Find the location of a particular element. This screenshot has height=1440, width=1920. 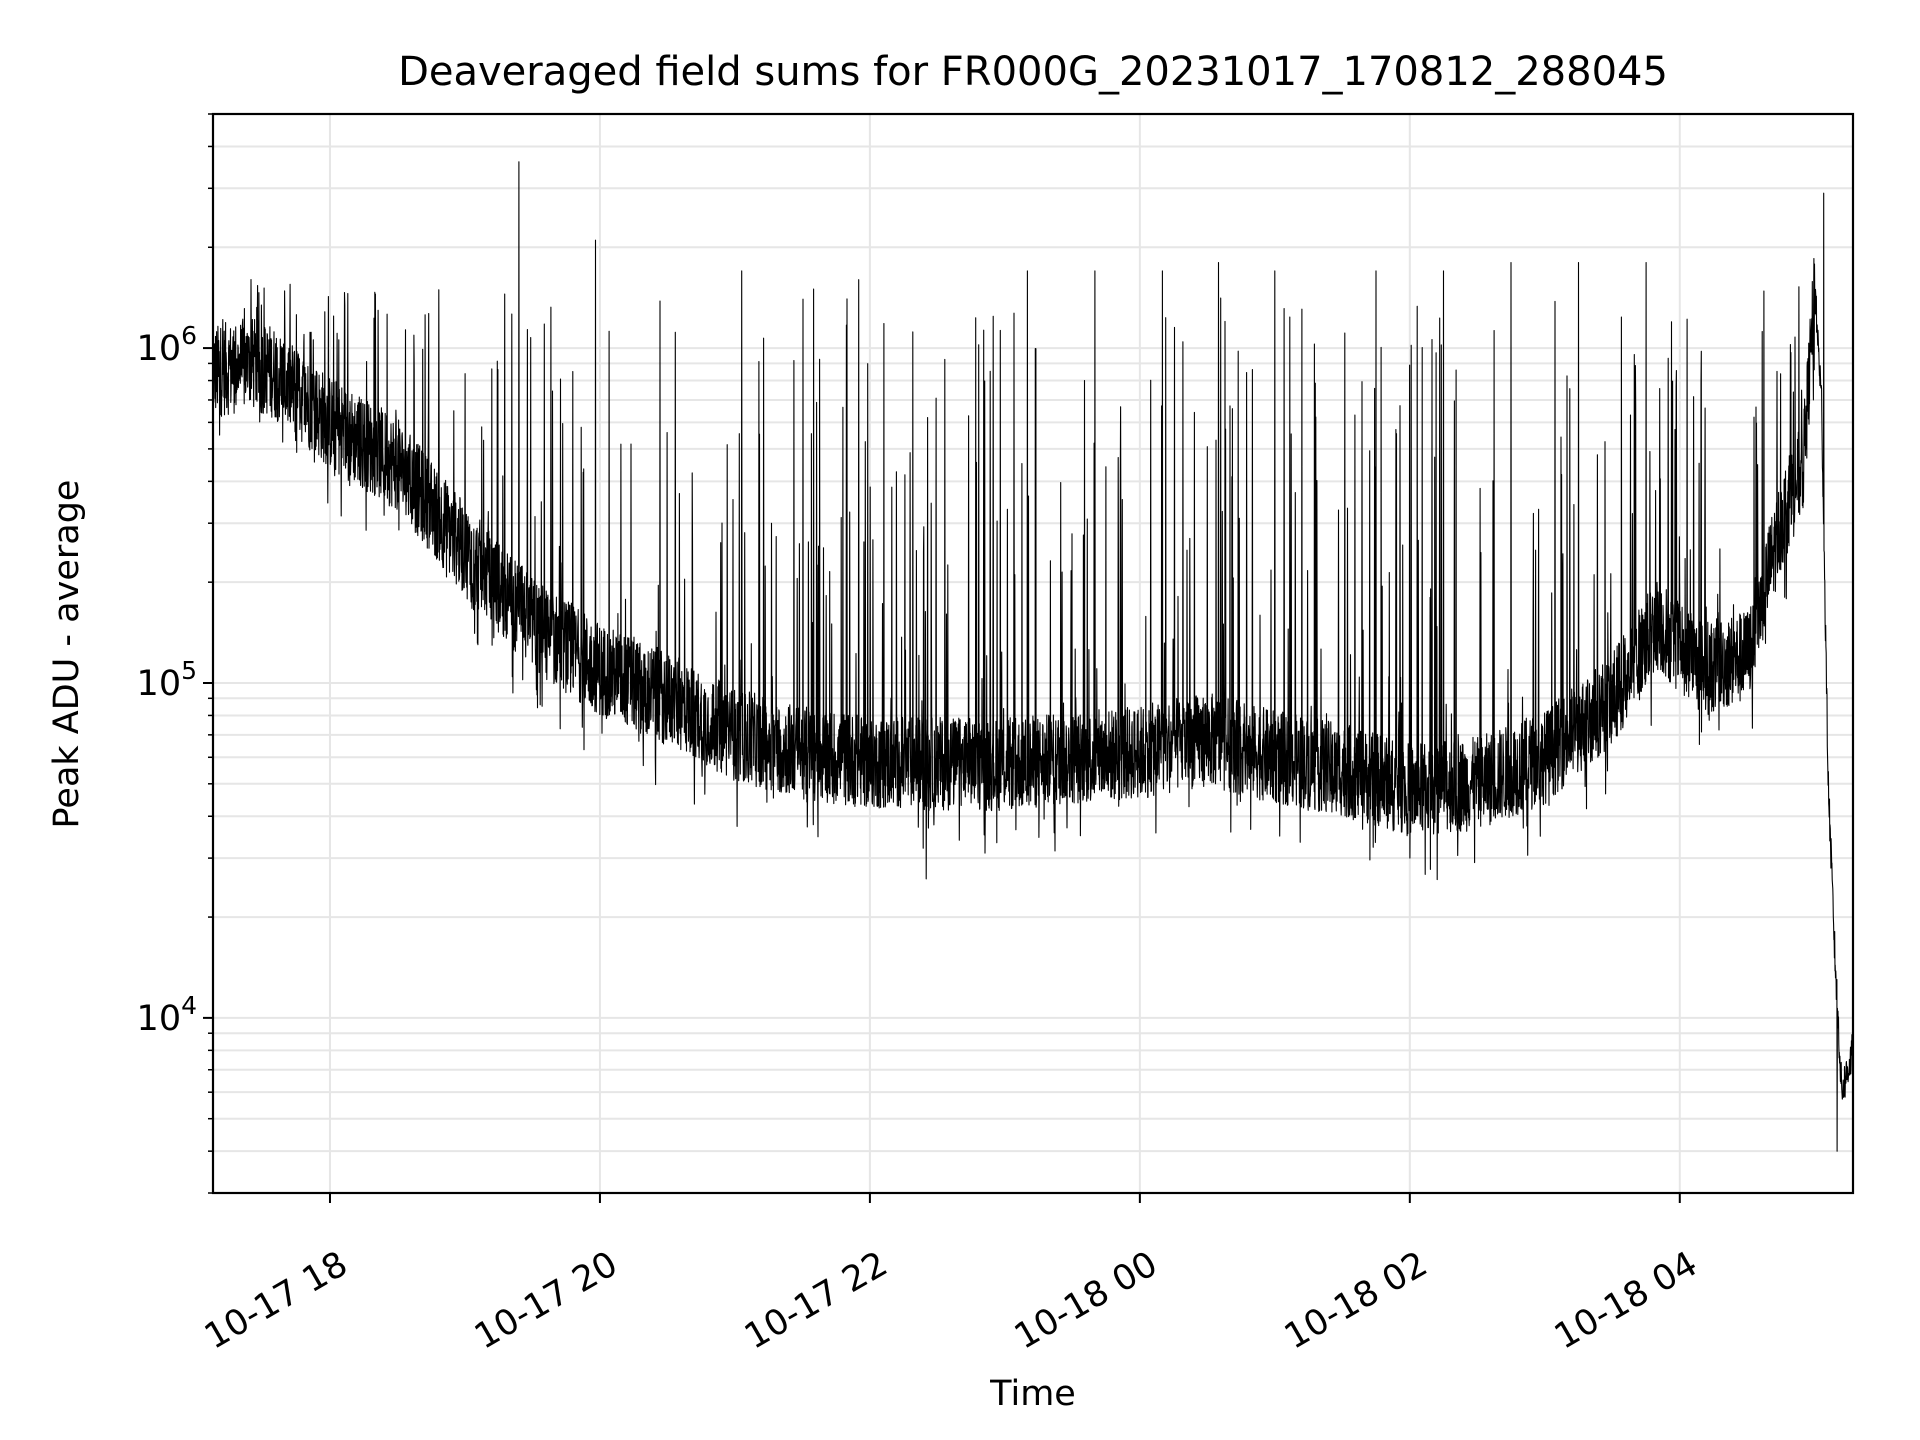

y-tick-label: 10⁴ is located at coordinates (167, 1015).